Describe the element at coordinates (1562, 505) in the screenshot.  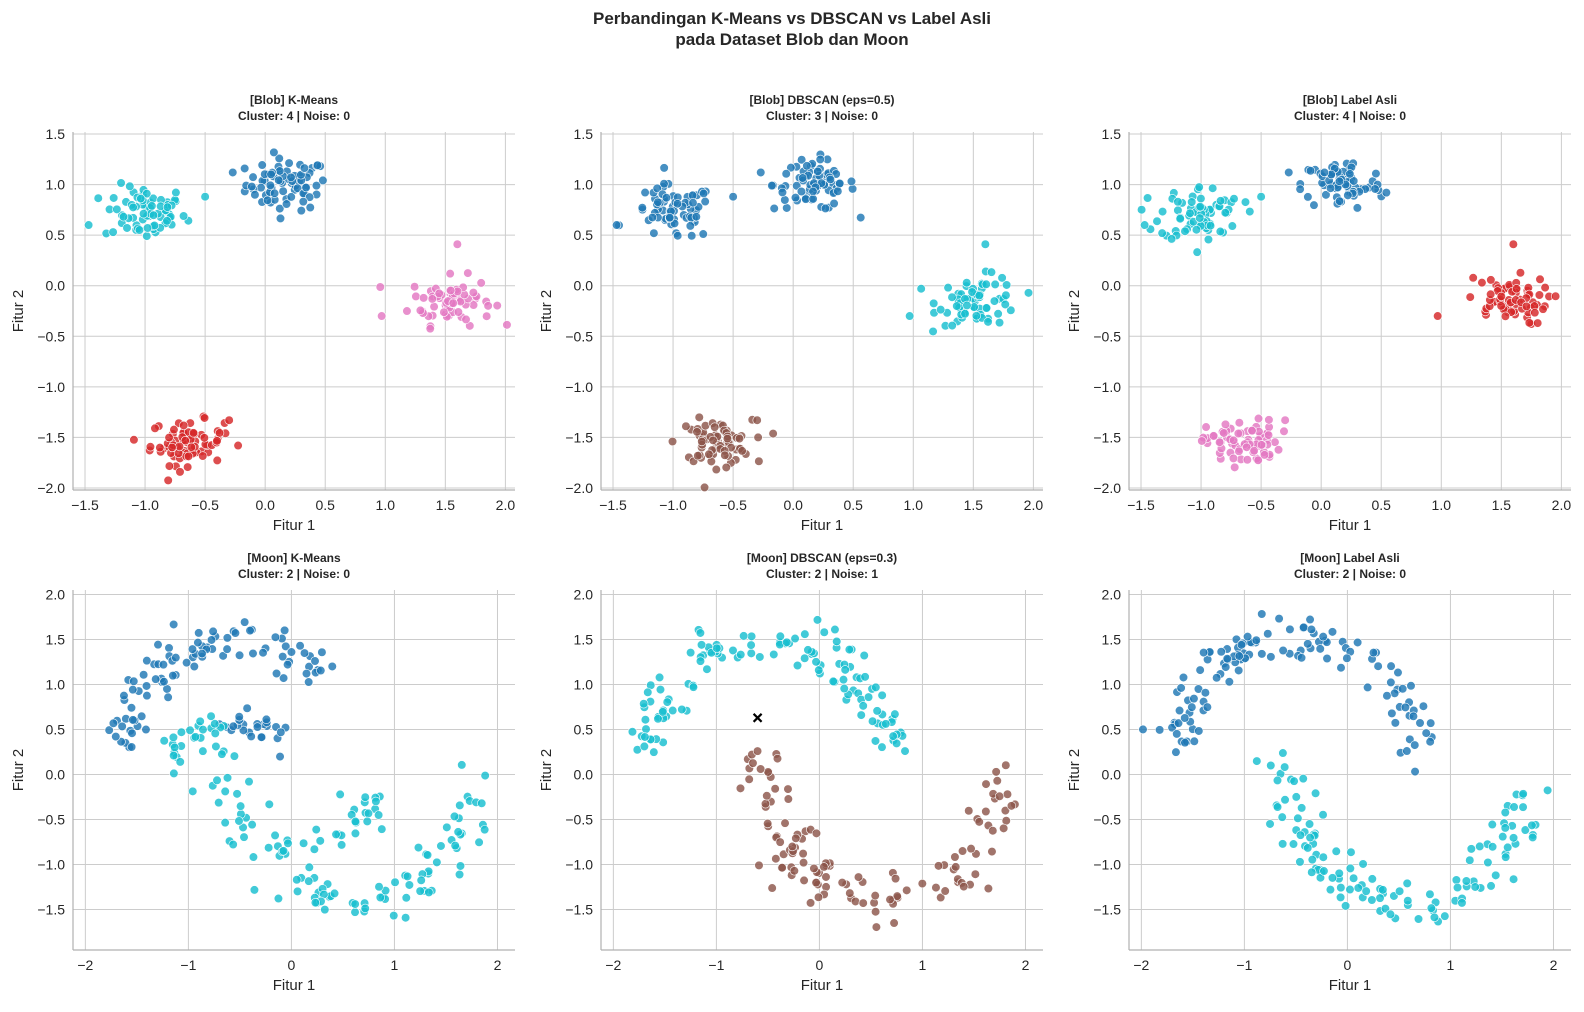
I see `x-tick-label: 2.0` at that location.